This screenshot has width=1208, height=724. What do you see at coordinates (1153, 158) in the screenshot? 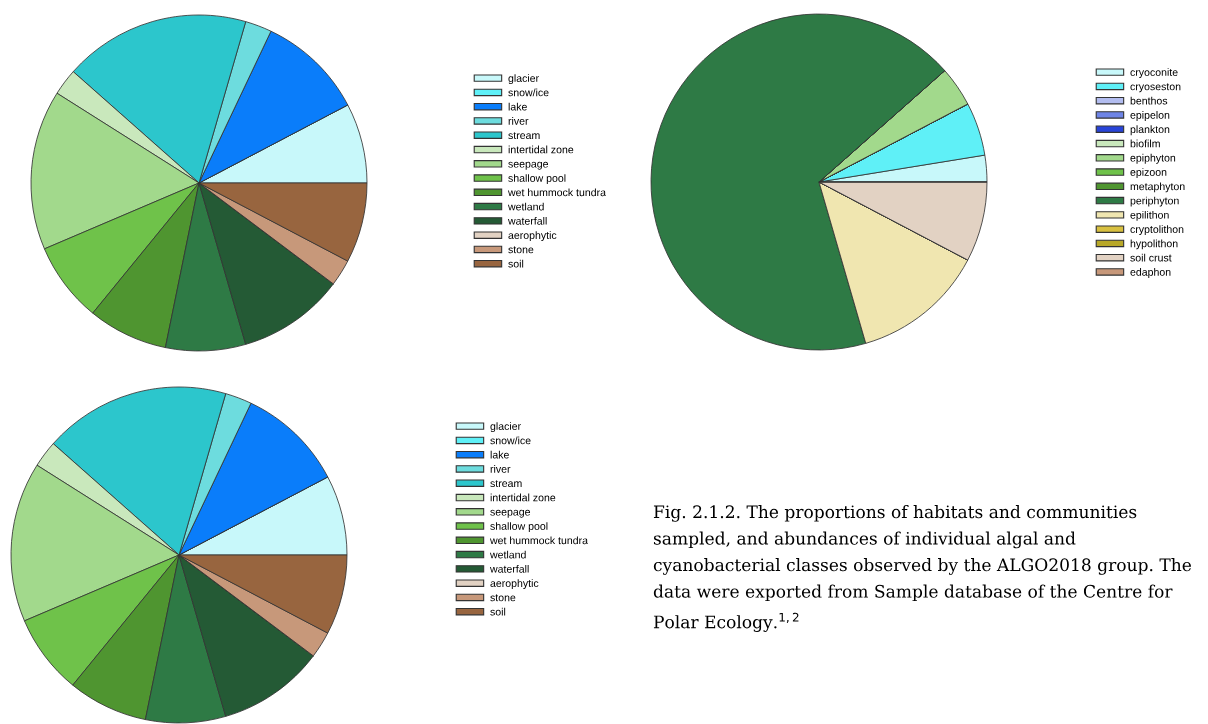
I see `legend-label: epiphyton` at bounding box center [1153, 158].